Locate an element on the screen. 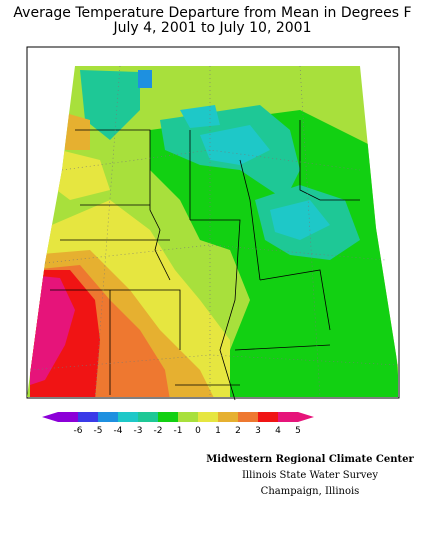 This screenshot has width=425, height=550. legend-tick-label: 2 is located at coordinates (238, 431).